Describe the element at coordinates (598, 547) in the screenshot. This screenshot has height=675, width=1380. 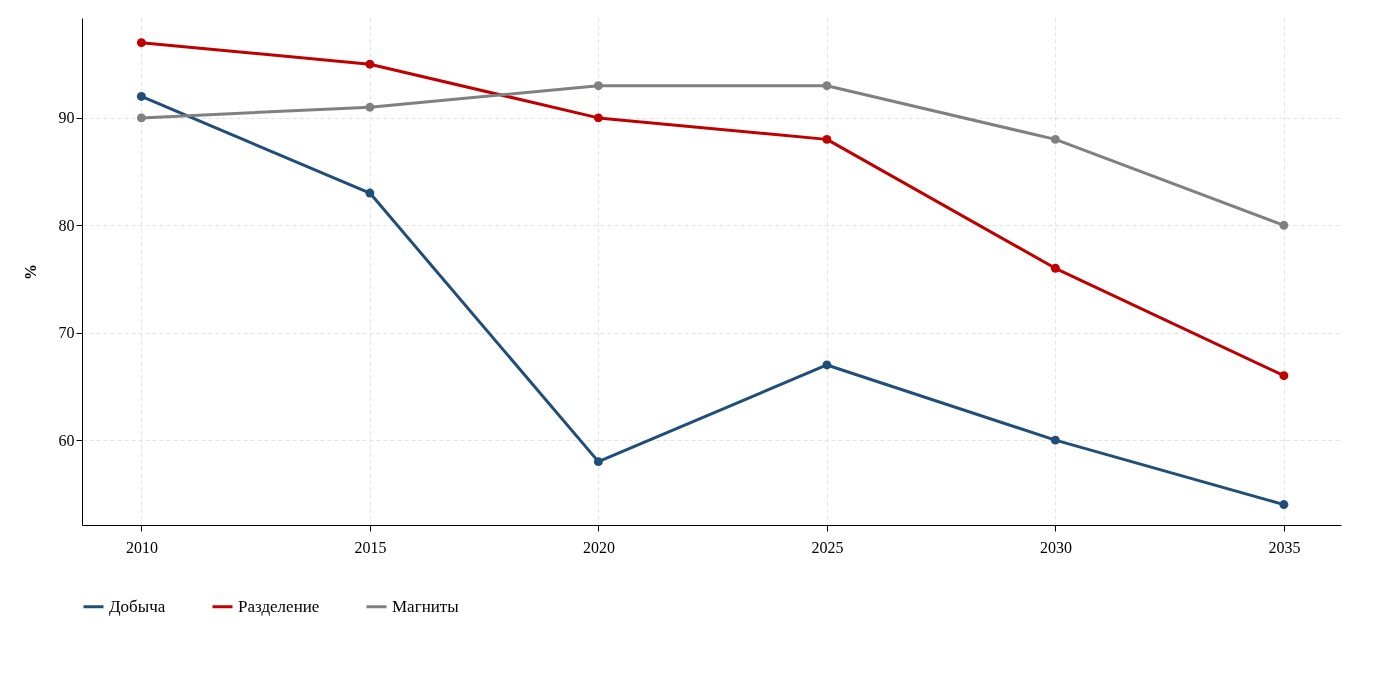
I see `x-tick-label: 2020` at that location.